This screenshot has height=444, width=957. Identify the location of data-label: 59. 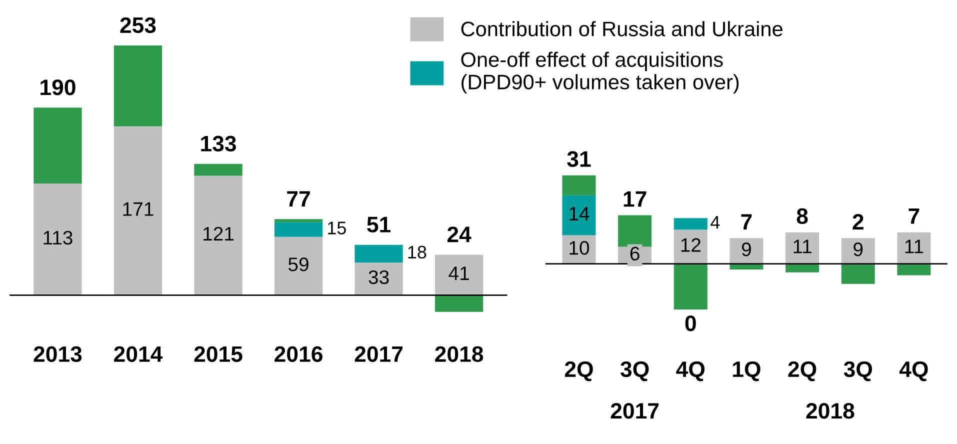
(298, 264).